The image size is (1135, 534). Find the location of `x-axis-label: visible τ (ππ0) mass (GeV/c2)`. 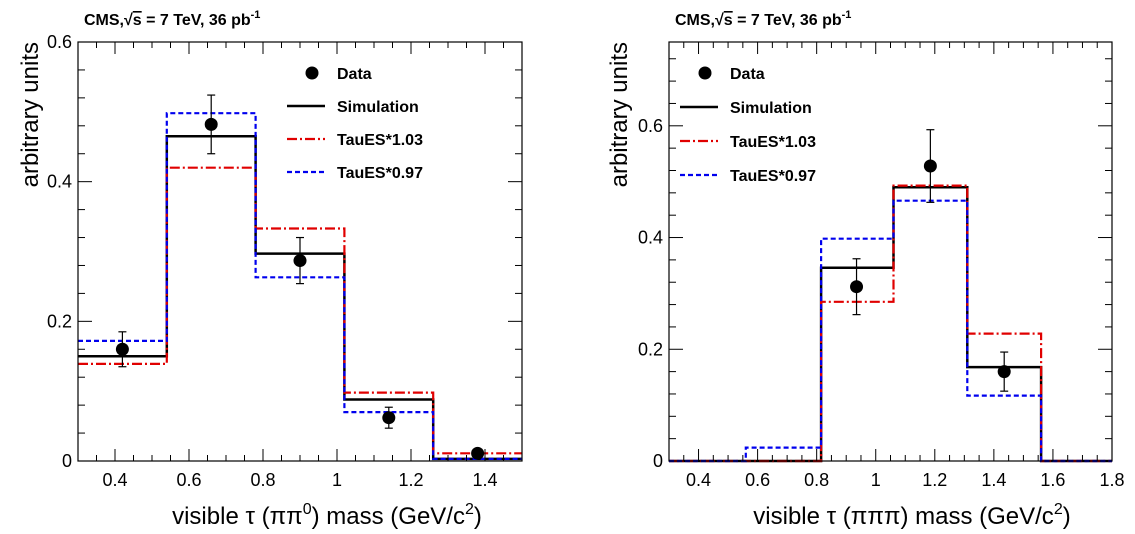

x-axis-label: visible τ (ππ0) mass (GeV/c2) is located at coordinates (327, 515).